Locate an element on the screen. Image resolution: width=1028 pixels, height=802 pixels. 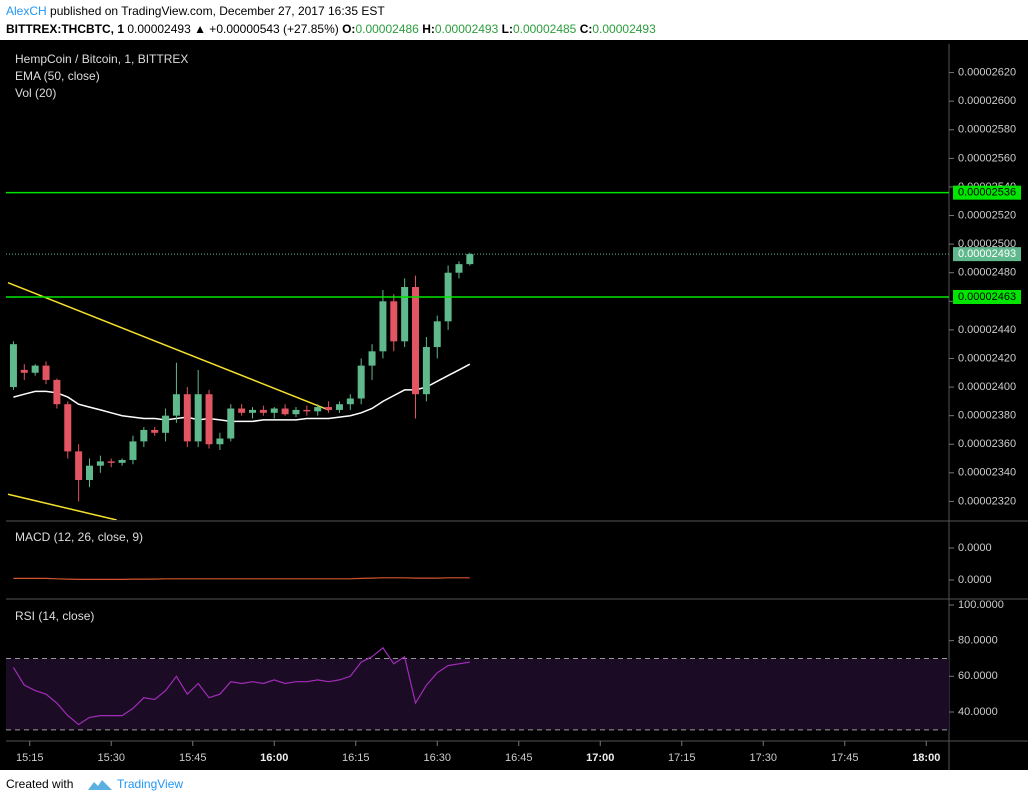
last: 0.00002493 is located at coordinates (159, 29).